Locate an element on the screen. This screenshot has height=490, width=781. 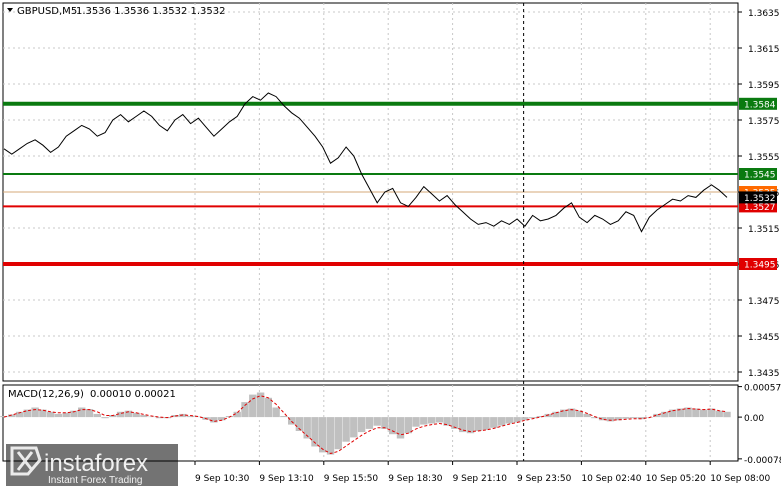
level-tag-text: 1.3545 is located at coordinates (760, 176).